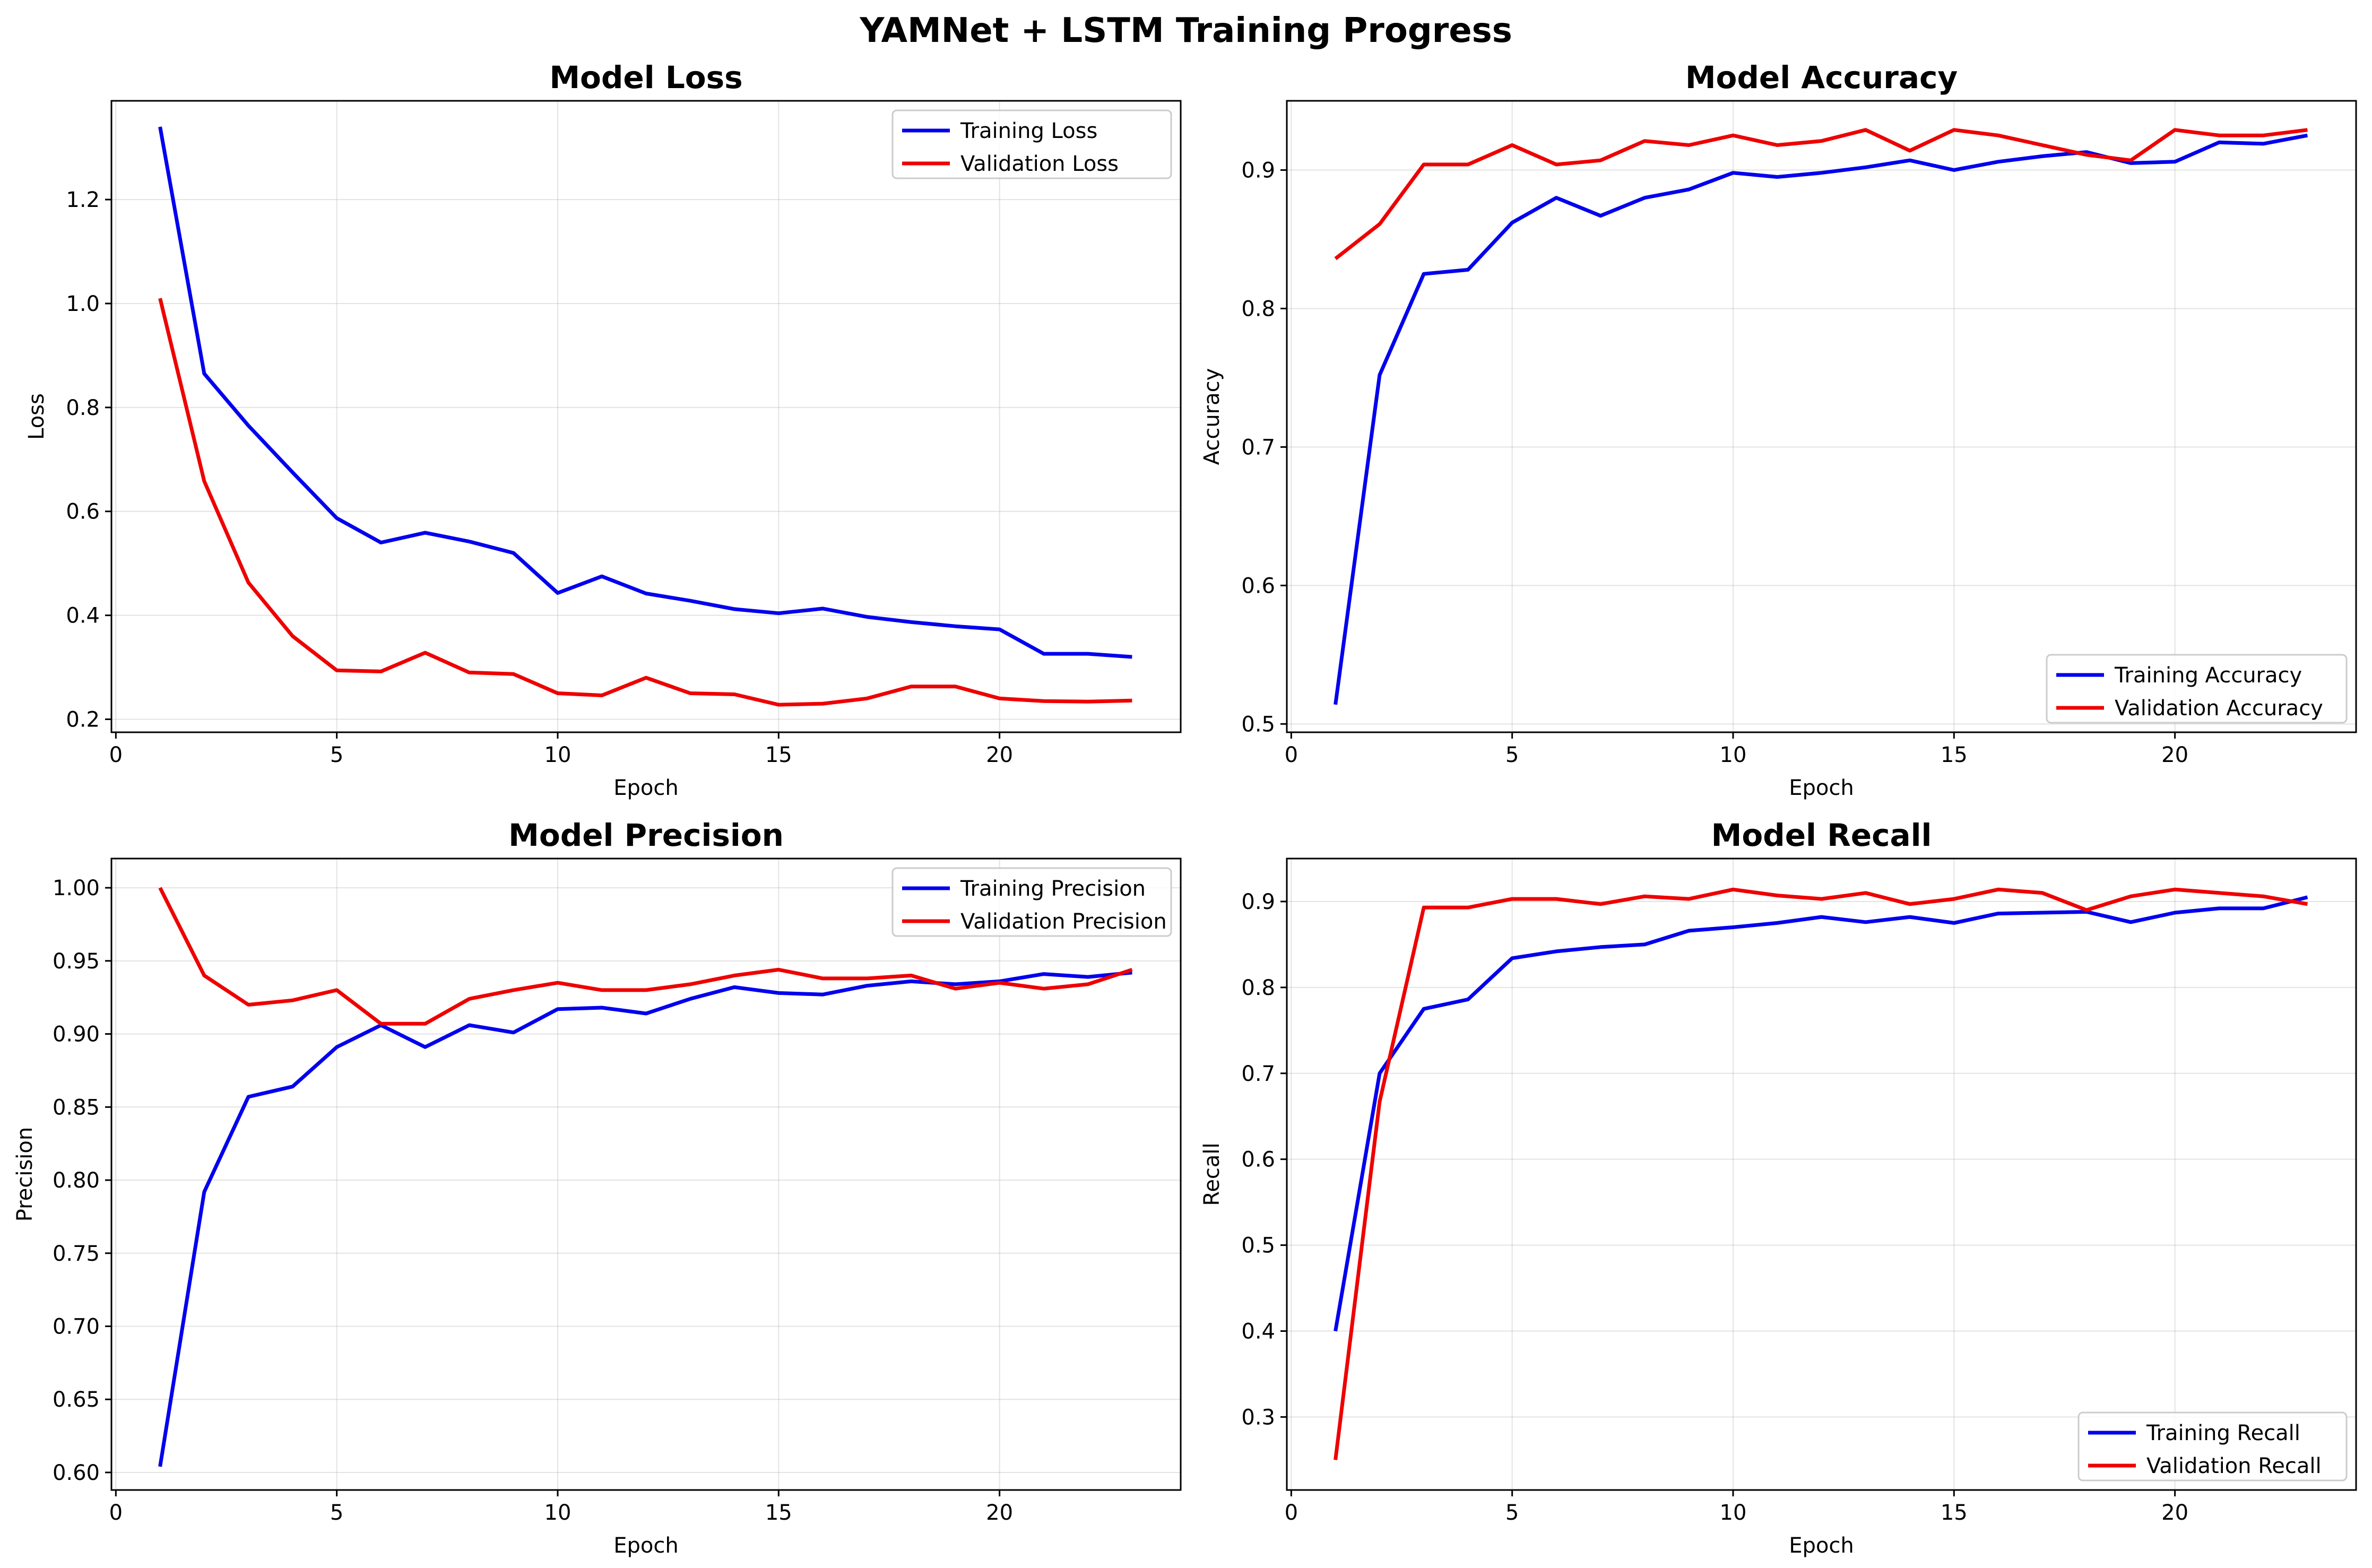 The height and width of the screenshot is (1568, 2372). I want to click on figure-title: YAMNet + LSTM Training Progress, so click(1186, 30).